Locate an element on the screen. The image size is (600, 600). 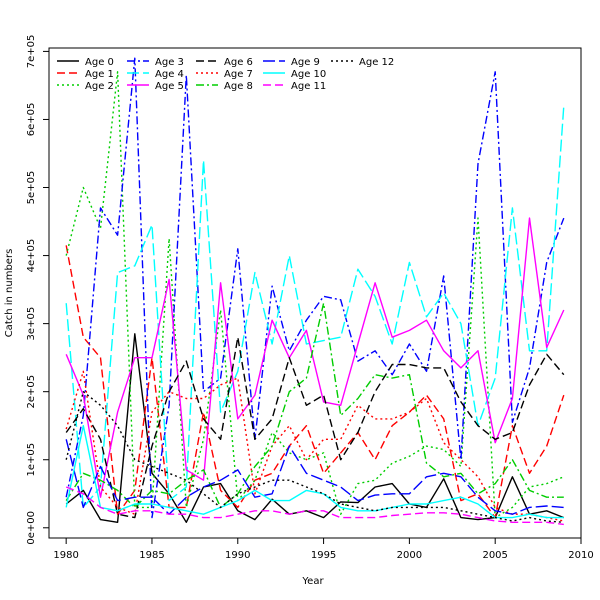
legend-label: Age 10 is located at coordinates (308, 74).